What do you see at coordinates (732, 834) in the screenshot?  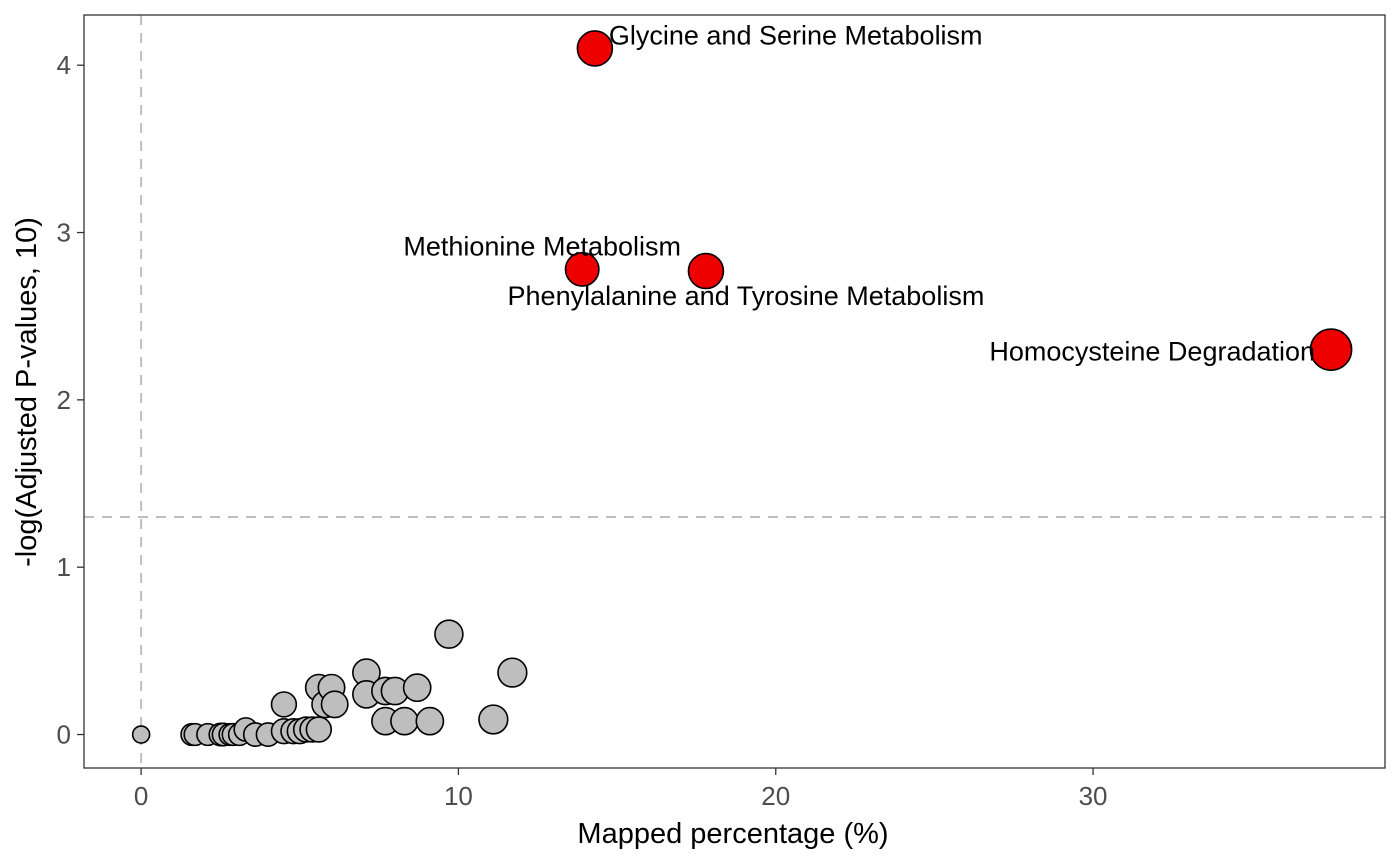 I see `x-axis-title: Mapped percentage (%)` at bounding box center [732, 834].